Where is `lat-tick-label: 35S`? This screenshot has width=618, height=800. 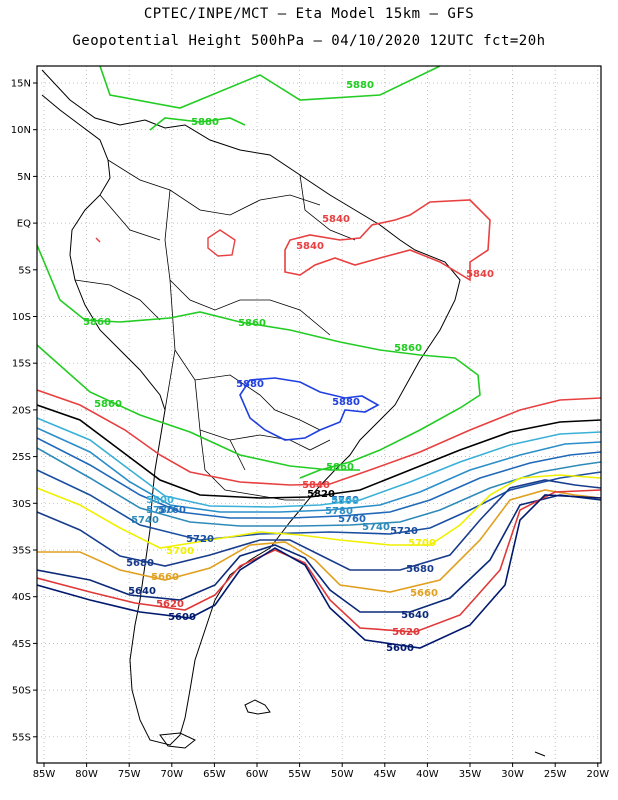
lat-tick-label: 35S is located at coordinates (21, 551).